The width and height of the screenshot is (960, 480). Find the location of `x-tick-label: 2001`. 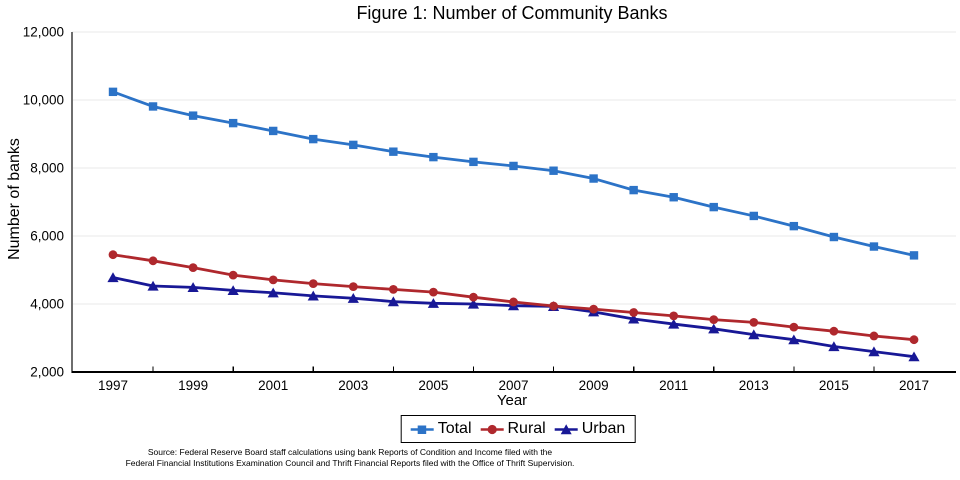

x-tick-label: 2001 is located at coordinates (273, 385).